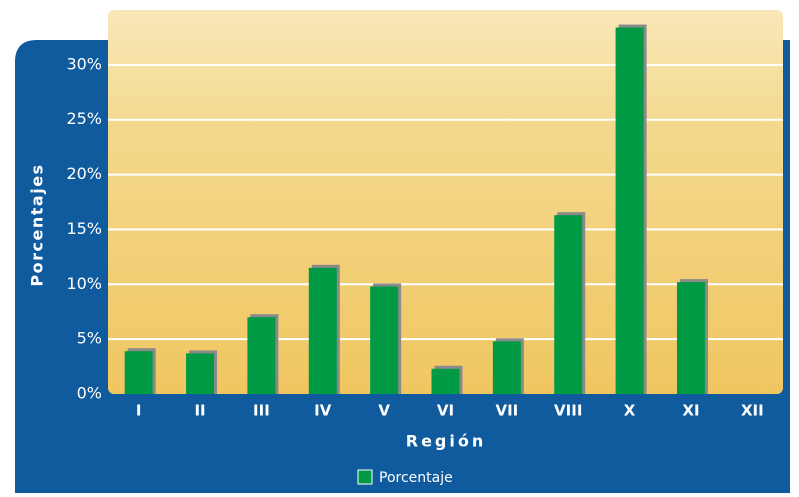 The image size is (799, 497). I want to click on legend-swatch, so click(365, 477).